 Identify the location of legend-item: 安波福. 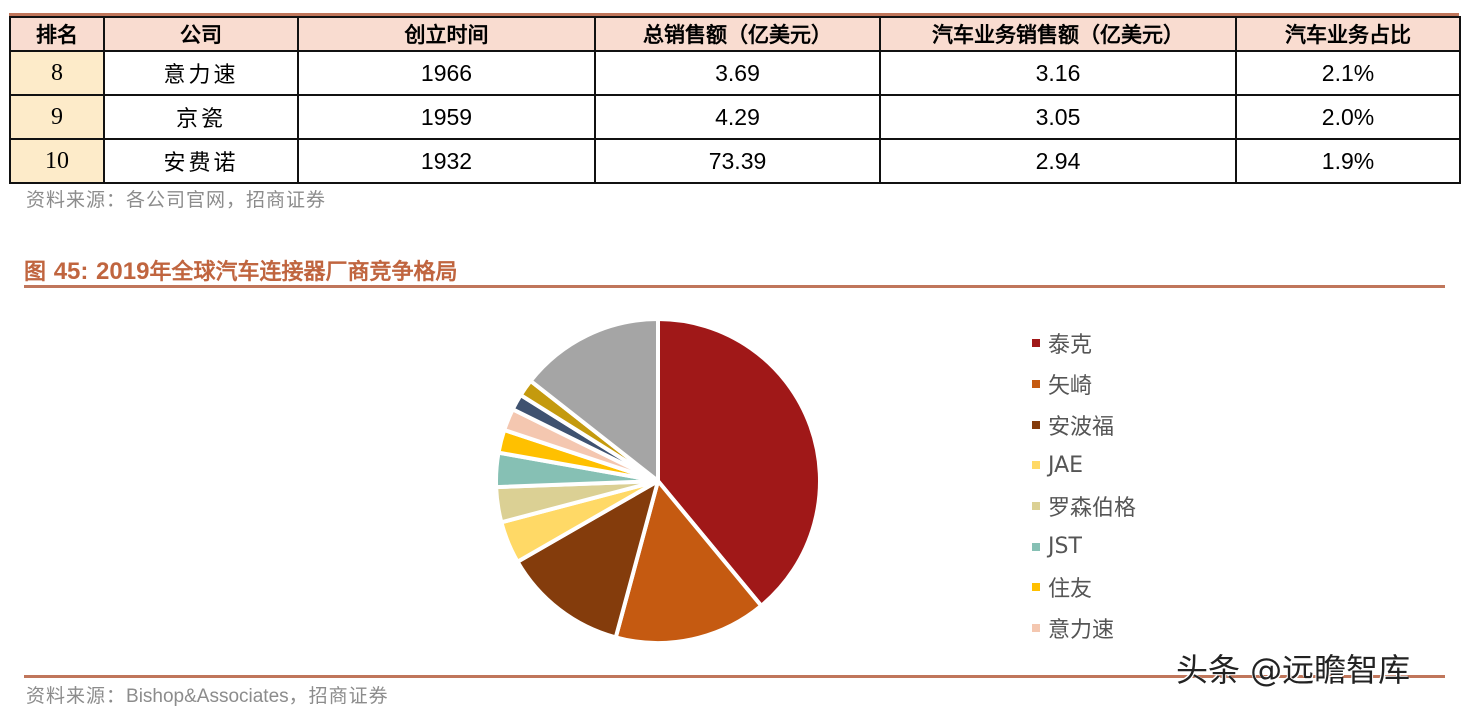
(1084, 424).